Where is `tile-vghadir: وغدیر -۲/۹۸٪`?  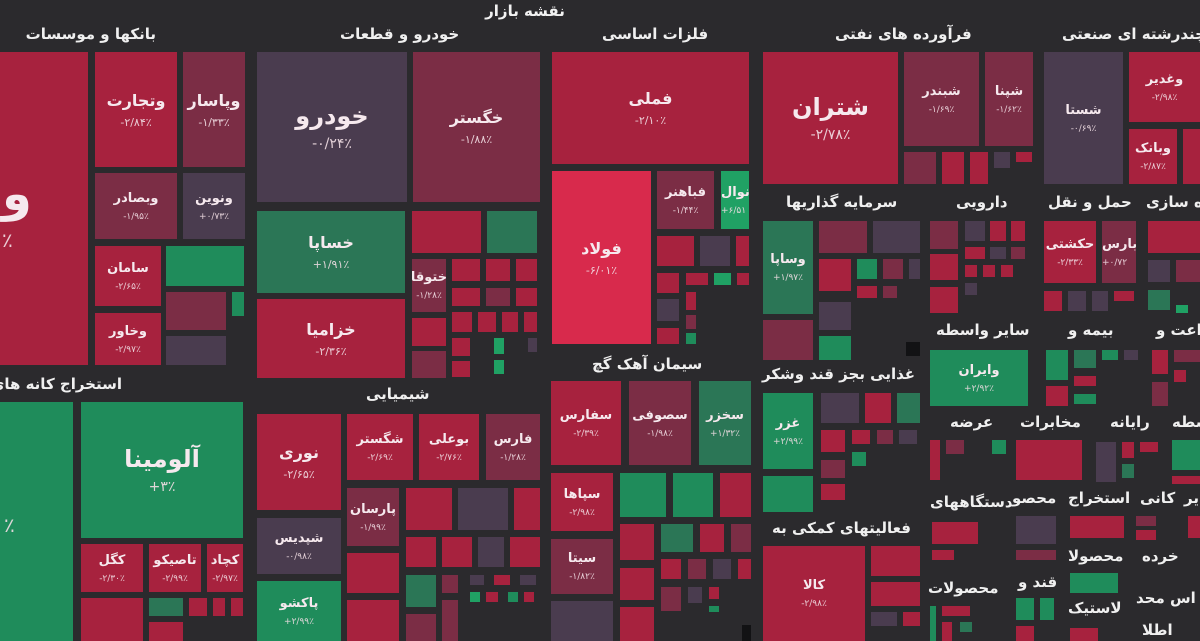 tile-vghadir: وغدیر -۲/۹۸٪ is located at coordinates (1164, 87).